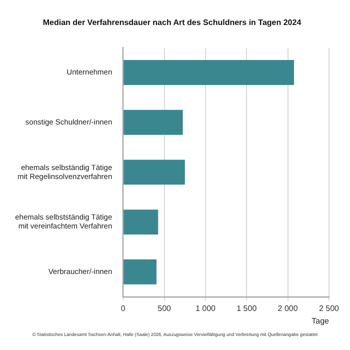  What do you see at coordinates (123, 308) in the screenshot?
I see `x-tick-label: 0` at bounding box center [123, 308].